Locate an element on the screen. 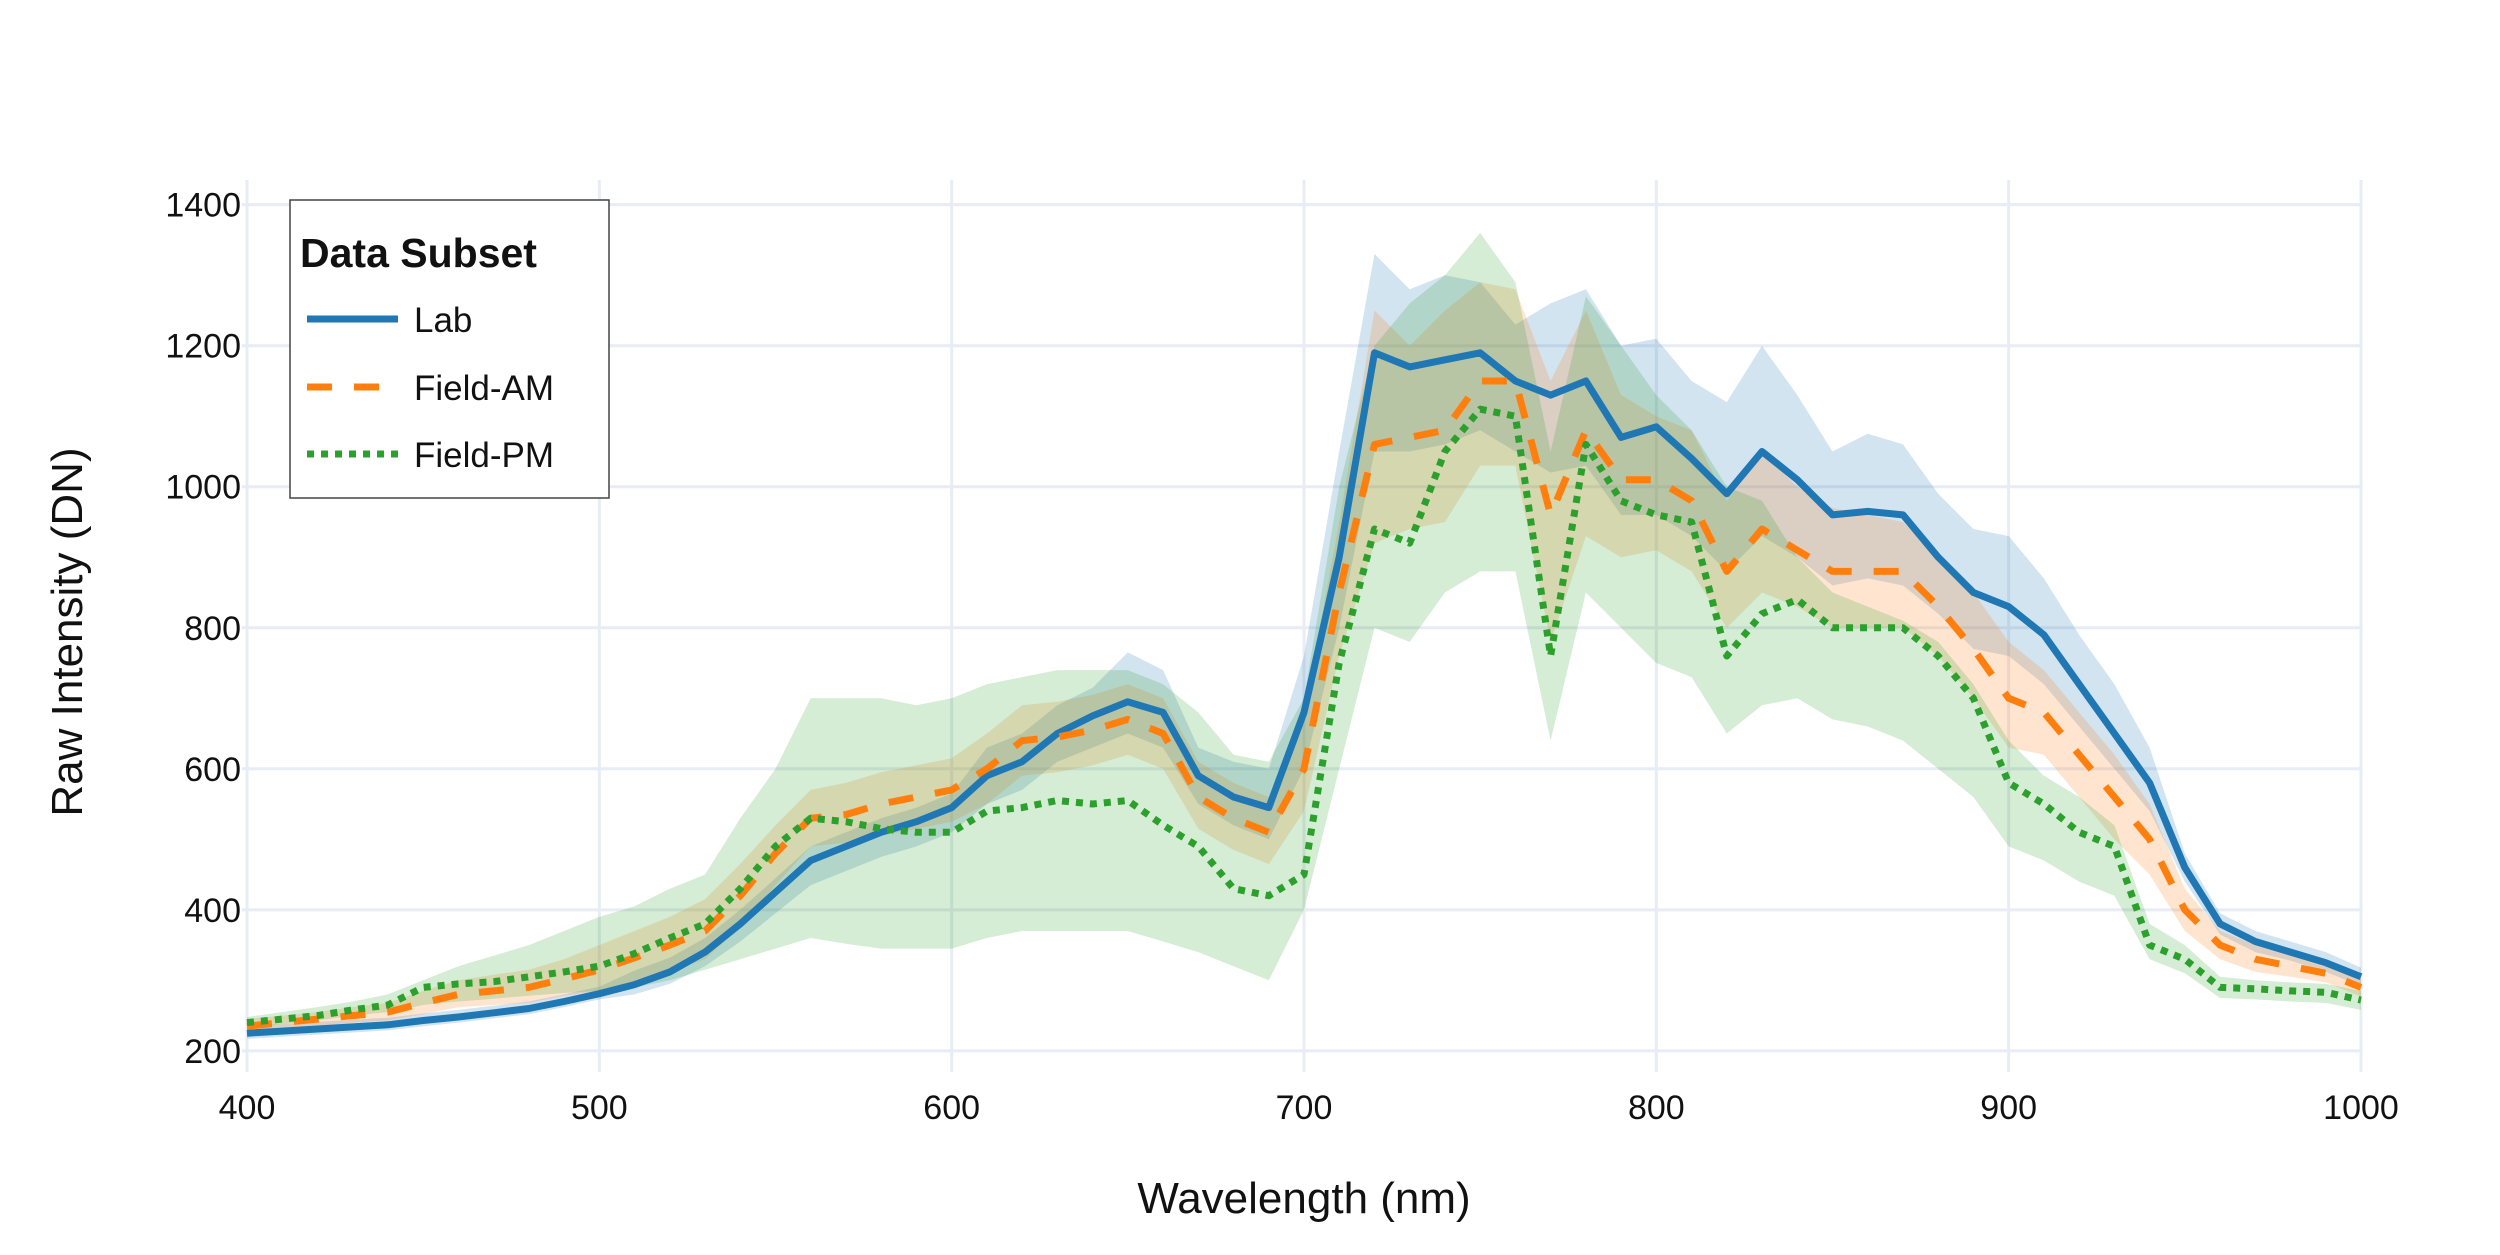 The image size is (2500, 1255). legend-label-lab: Lab is located at coordinates (443, 320).